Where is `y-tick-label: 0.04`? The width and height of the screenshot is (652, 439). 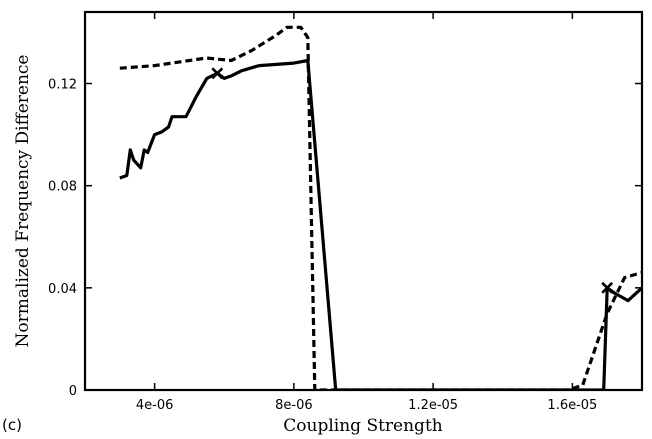 y-tick-label: 0.04 is located at coordinates (62, 289).